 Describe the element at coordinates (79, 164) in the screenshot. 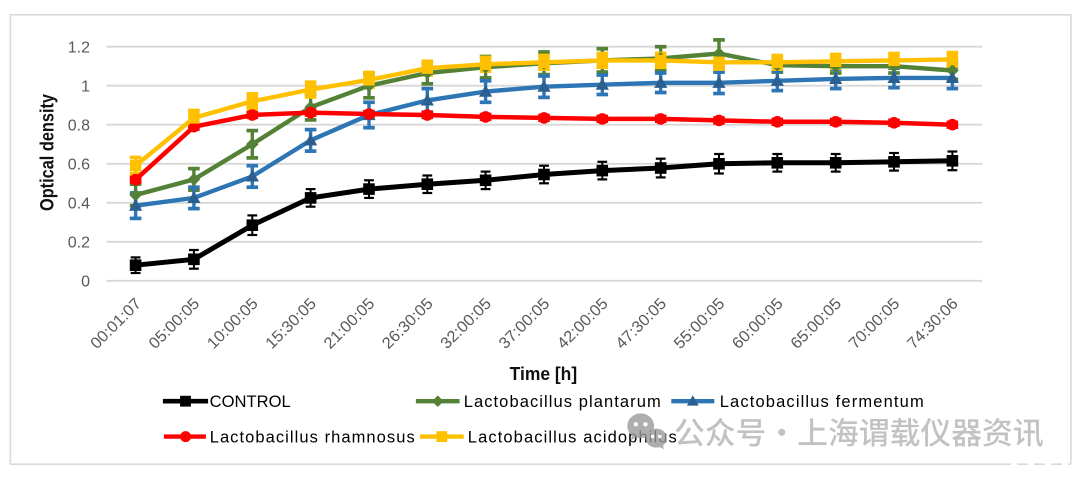

I see `svg-text: 0.6` at that location.